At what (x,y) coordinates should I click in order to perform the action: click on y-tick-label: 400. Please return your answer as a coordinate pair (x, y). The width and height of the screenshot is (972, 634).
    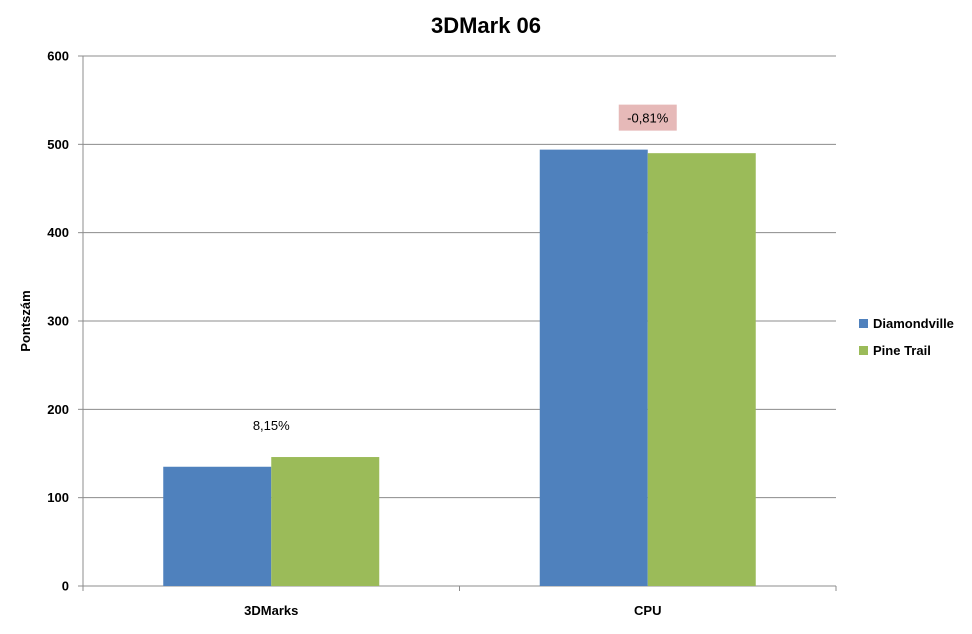
    Looking at the image, I should click on (58, 232).